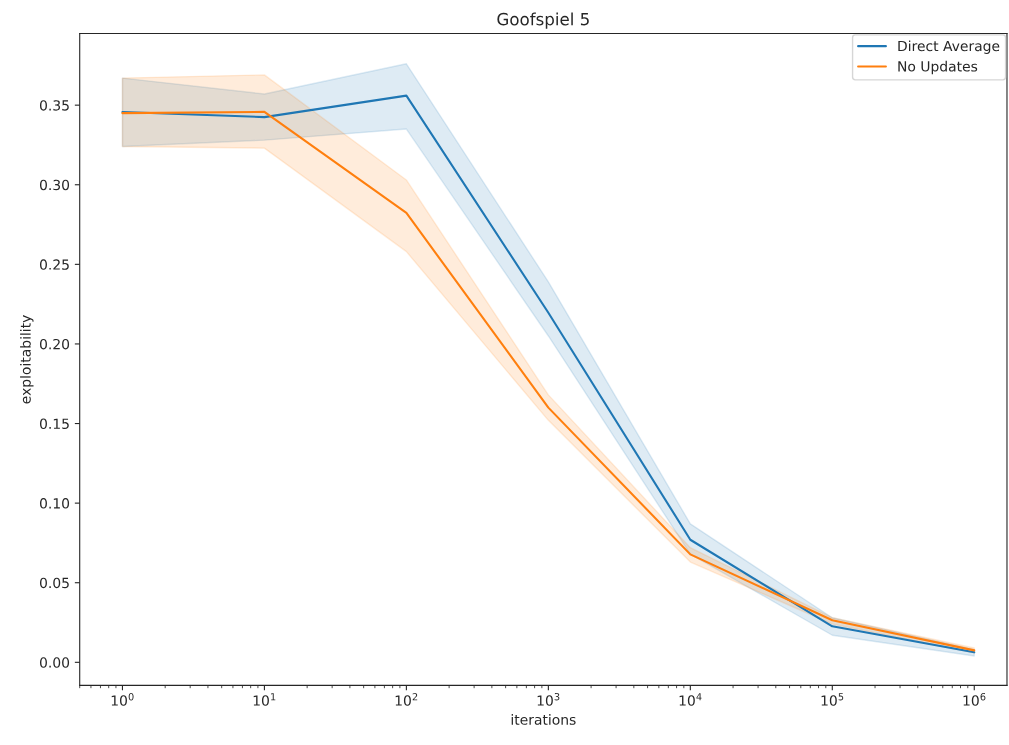  Describe the element at coordinates (543, 719) in the screenshot. I see `x-axis-title: iterations` at that location.